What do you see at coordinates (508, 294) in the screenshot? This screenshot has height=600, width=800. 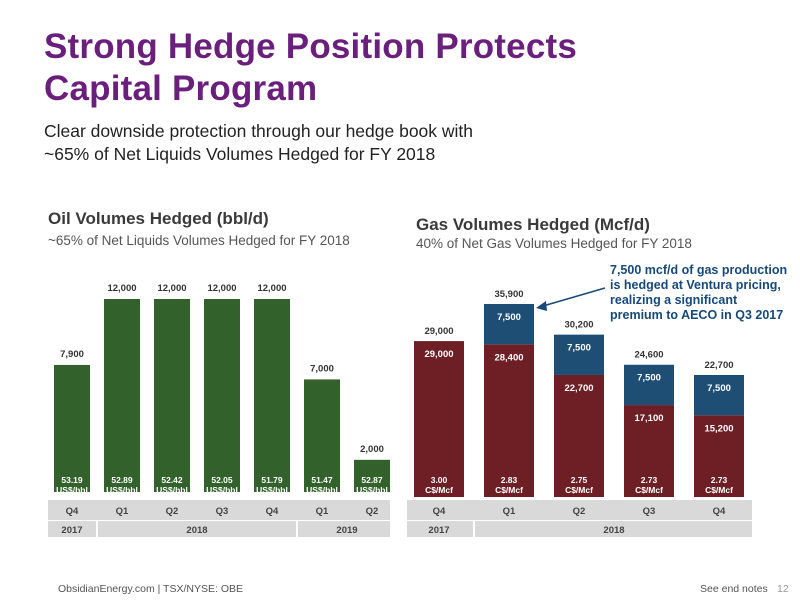 I see `gas-total-label: 35,900` at bounding box center [508, 294].